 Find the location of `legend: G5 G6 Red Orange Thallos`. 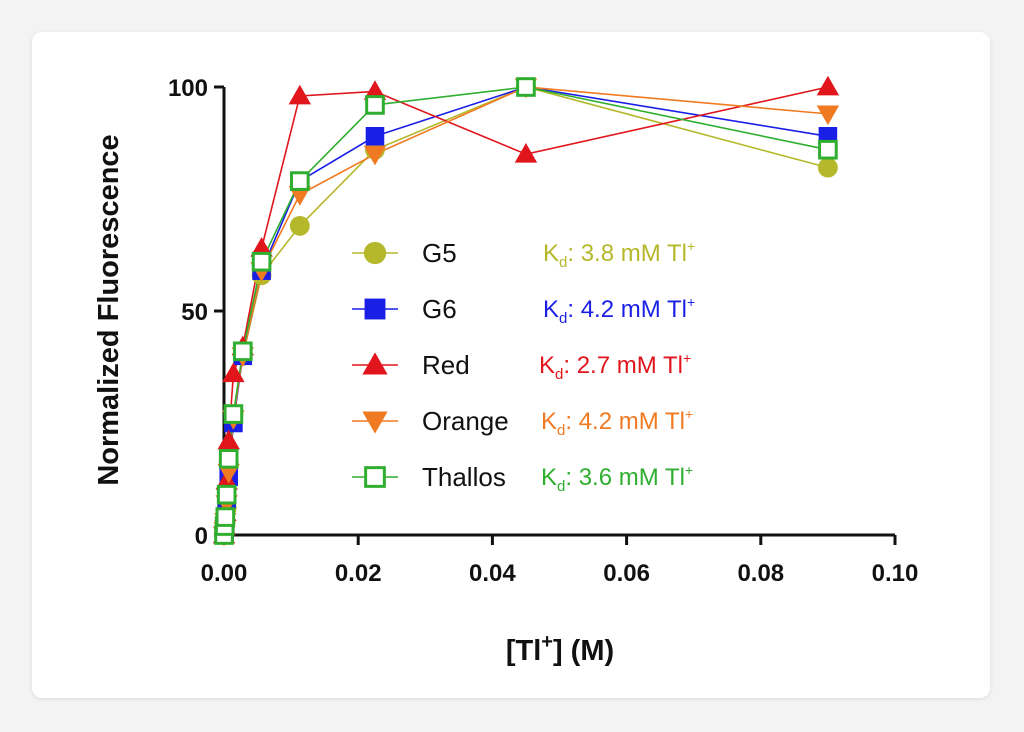

legend: G5 G6 Red Orange Thallos is located at coordinates (430, 365).